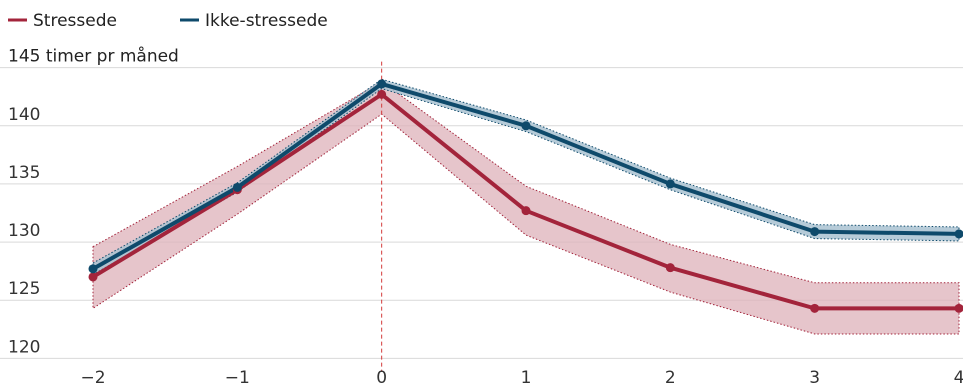  I want to click on x-tick-label: 0, so click(381, 376).